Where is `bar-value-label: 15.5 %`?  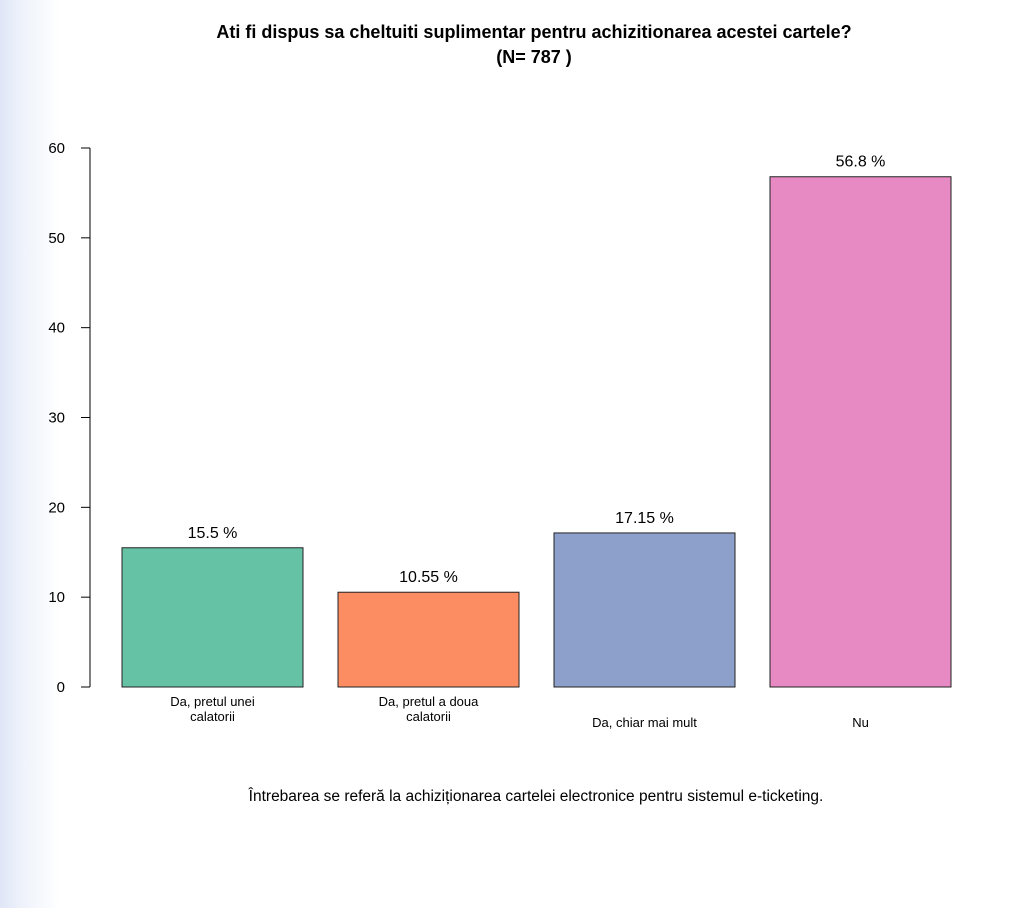
bar-value-label: 15.5 % is located at coordinates (213, 533).